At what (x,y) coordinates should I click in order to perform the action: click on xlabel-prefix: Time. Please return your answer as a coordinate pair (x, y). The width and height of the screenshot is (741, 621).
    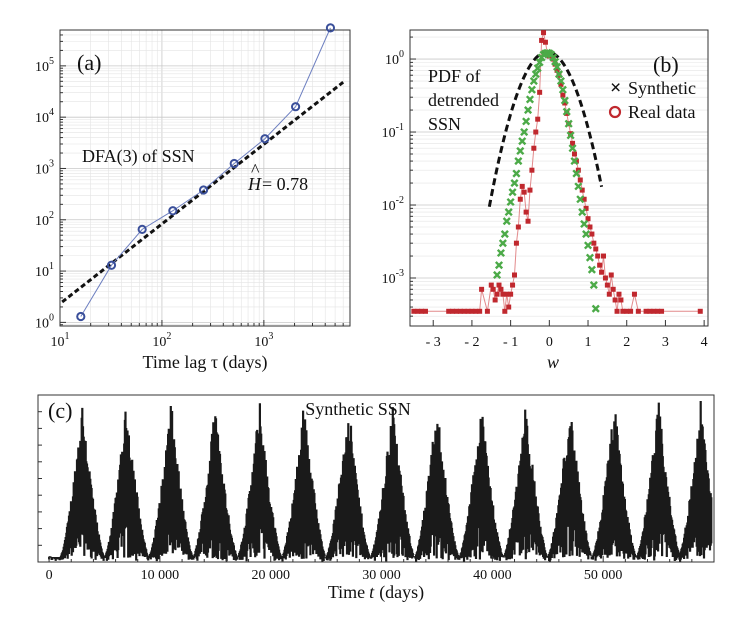
    Looking at the image, I should click on (346, 592).